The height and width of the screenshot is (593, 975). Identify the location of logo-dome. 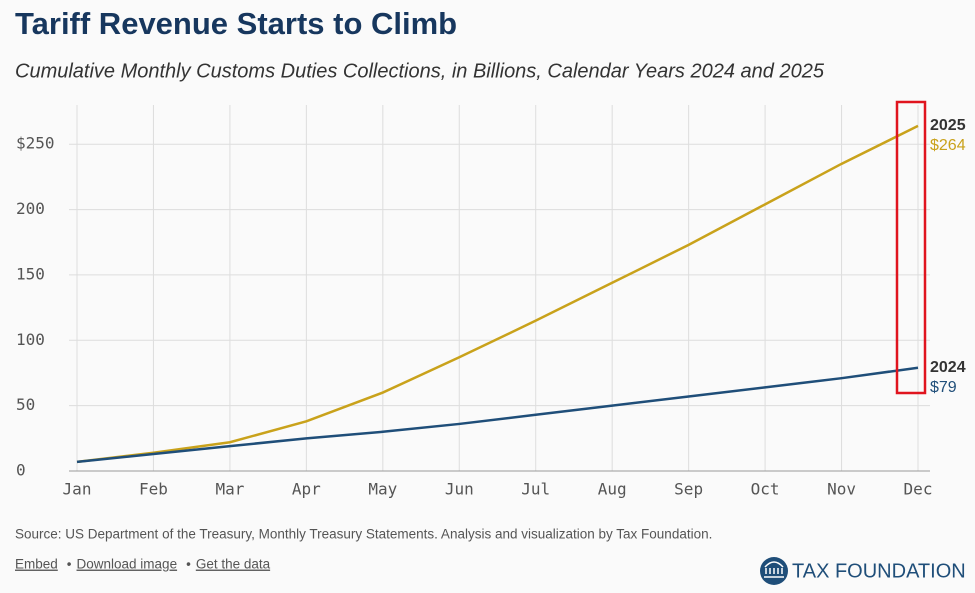
(774, 569).